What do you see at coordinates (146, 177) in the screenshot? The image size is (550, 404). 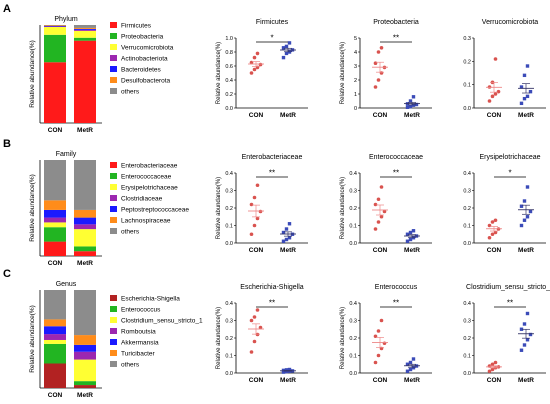 I see `legend-label: Enterococcaceae` at bounding box center [146, 177].